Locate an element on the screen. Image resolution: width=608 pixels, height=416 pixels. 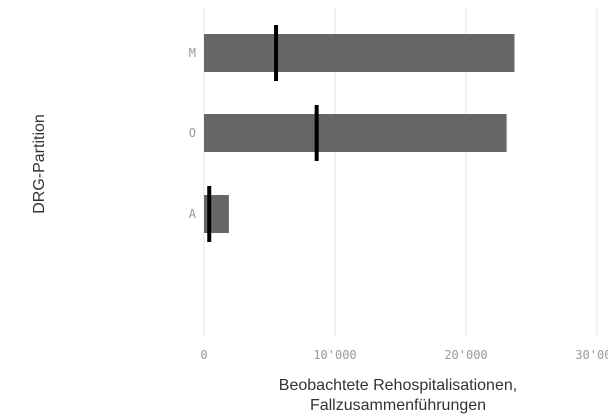
bar-M is located at coordinates (359, 53).